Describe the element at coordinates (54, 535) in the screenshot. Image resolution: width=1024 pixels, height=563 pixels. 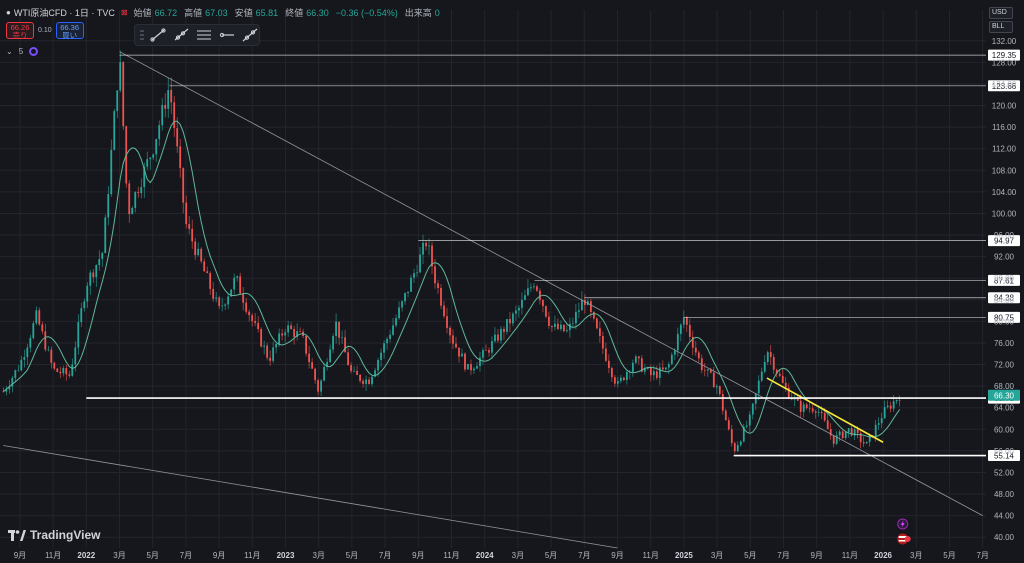
I see `tradingview-logo: TradingView` at that location.